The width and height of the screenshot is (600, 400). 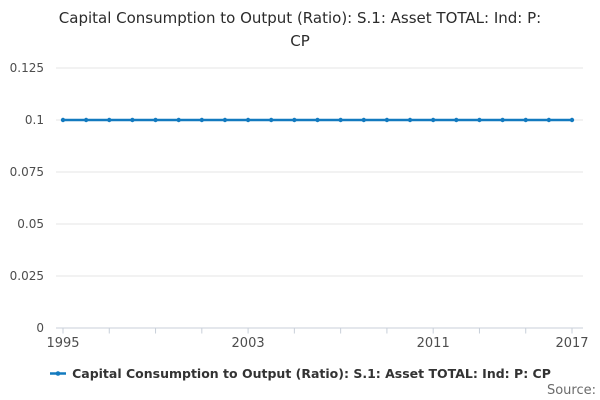 What do you see at coordinates (571, 343) in the screenshot?
I see `x-axis-tick-label: 2017` at bounding box center [571, 343].